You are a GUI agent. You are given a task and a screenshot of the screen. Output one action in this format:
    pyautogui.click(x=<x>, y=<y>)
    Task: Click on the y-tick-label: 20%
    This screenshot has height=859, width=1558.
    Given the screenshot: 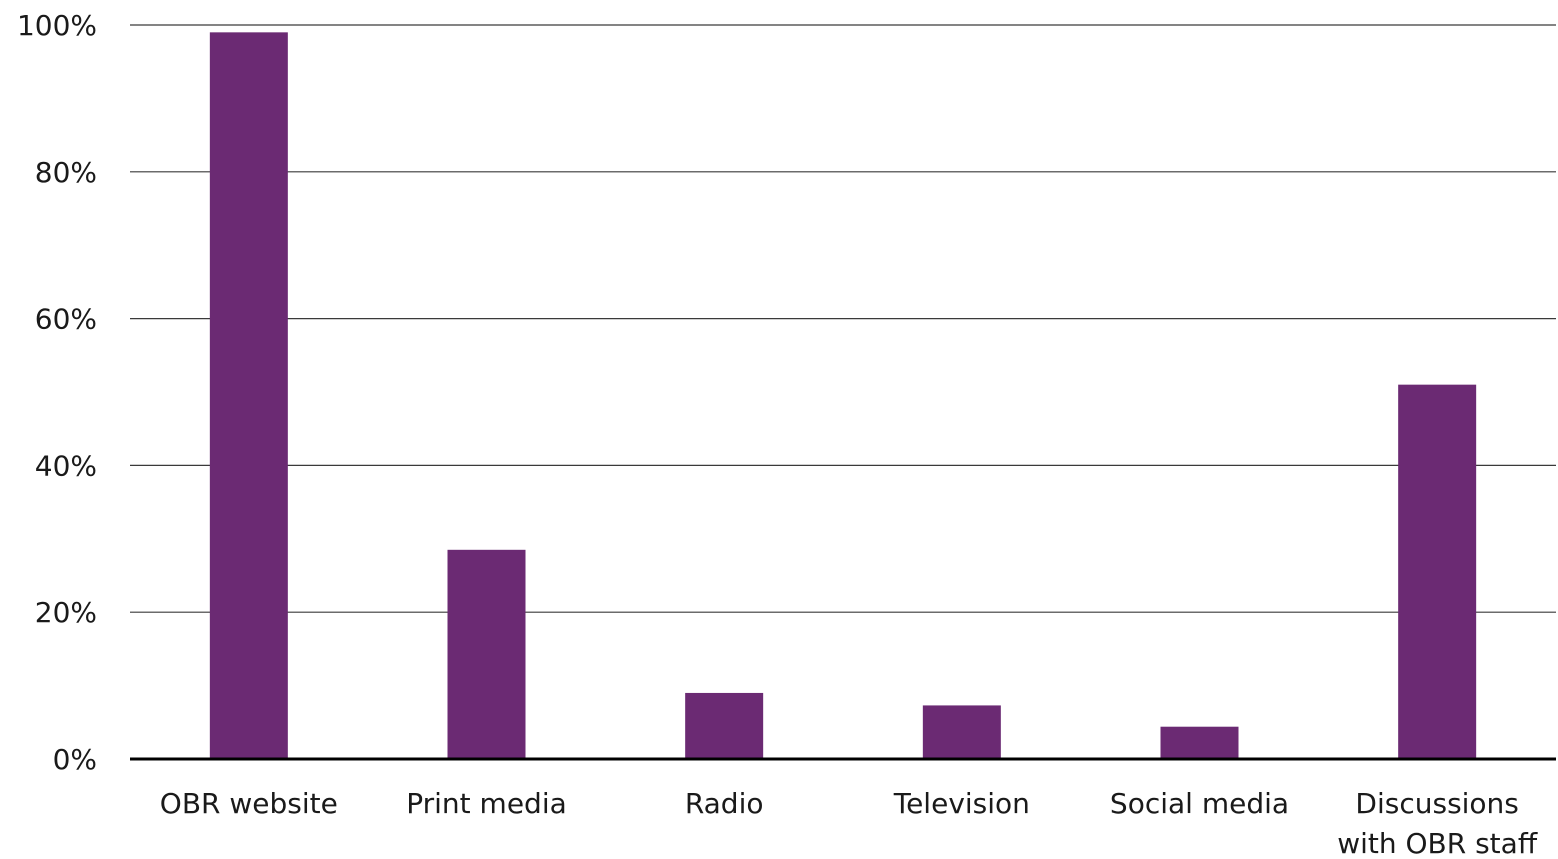 What is the action you would take?
    pyautogui.click(x=66, y=612)
    